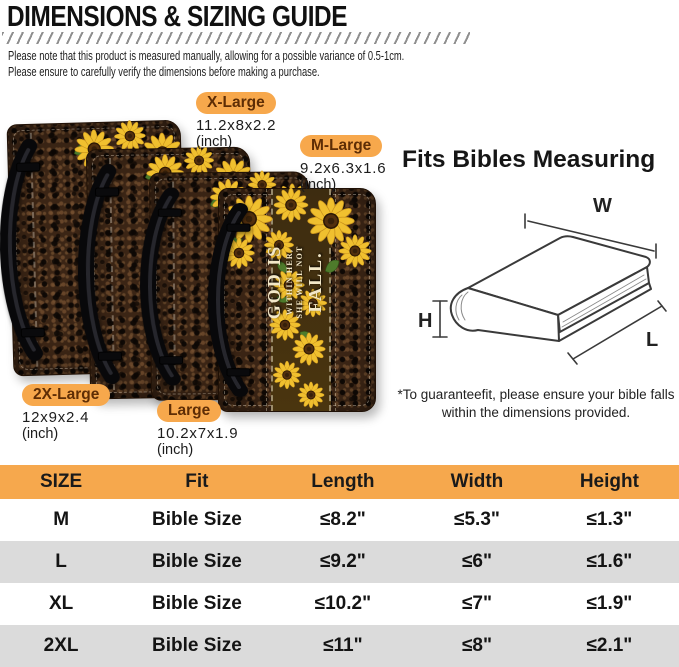 The image size is (679, 667). I want to click on verse-line: GOD IS, so click(274, 282).